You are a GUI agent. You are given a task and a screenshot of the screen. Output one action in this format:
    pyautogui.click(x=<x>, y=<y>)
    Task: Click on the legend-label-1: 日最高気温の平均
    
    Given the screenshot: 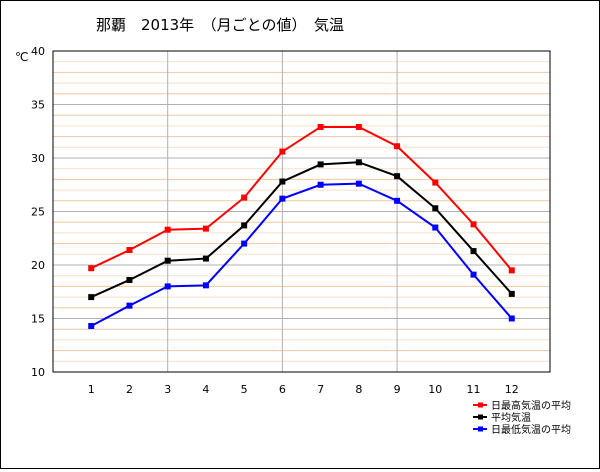 What is the action you would take?
    pyautogui.click(x=531, y=405)
    